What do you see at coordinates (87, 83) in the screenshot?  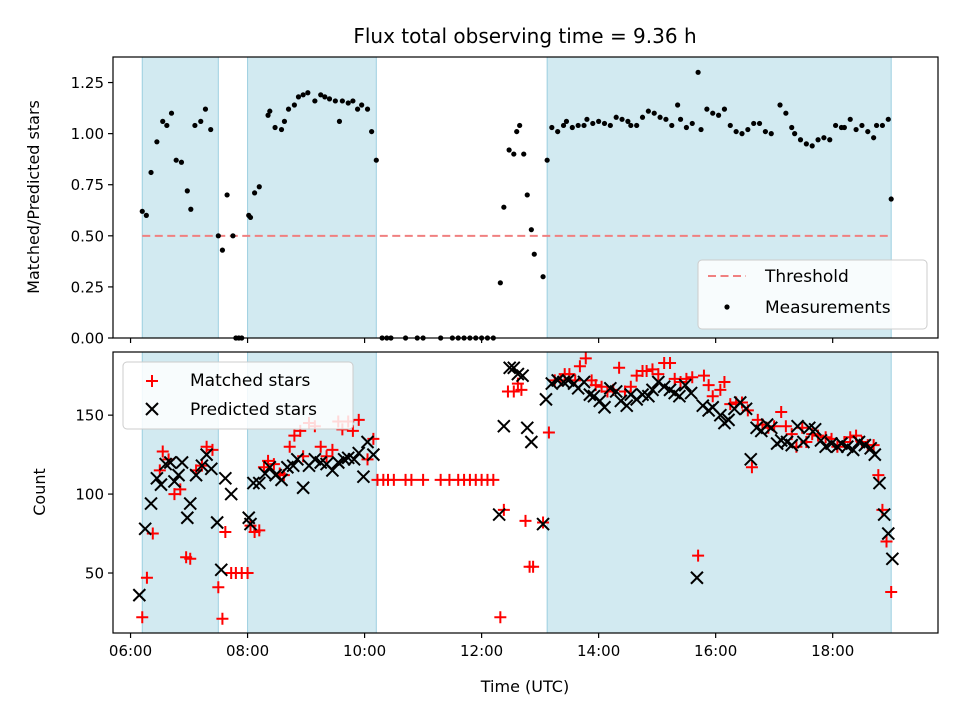 I see `y-tick-label: 1.25` at bounding box center [87, 83].